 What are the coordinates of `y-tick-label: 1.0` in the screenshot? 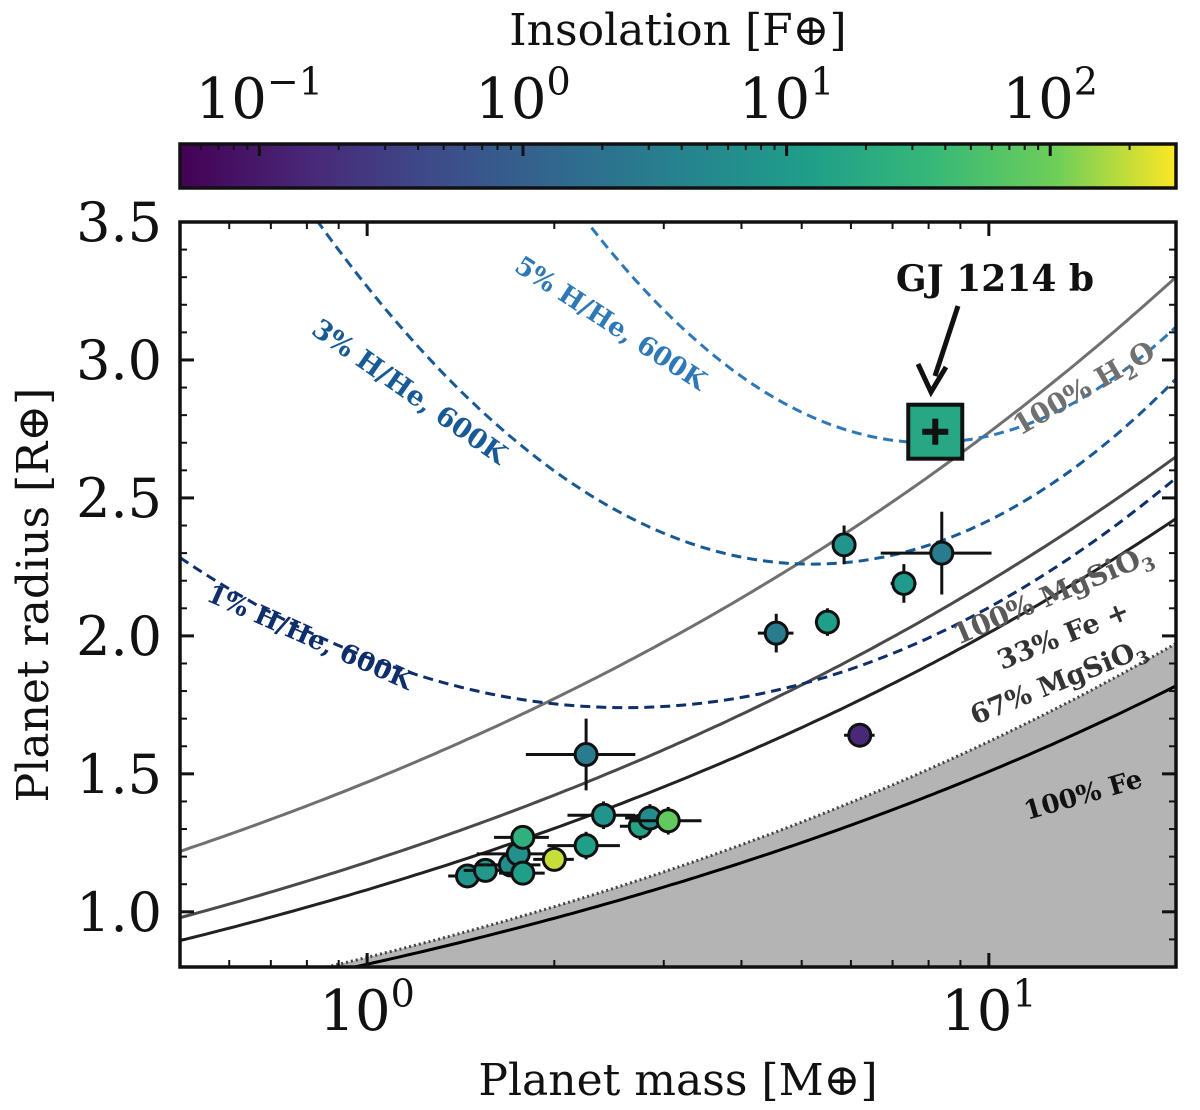 It's located at (119, 912).